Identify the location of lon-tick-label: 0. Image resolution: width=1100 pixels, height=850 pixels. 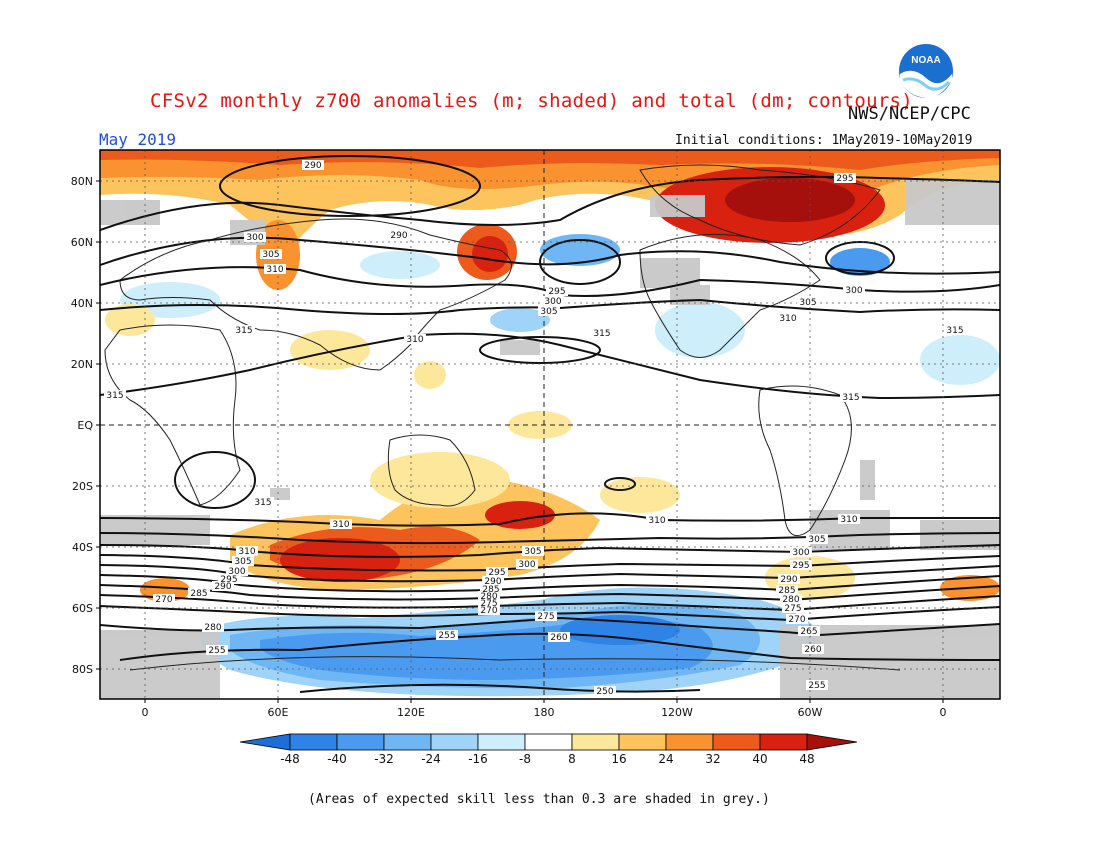
(145, 712).